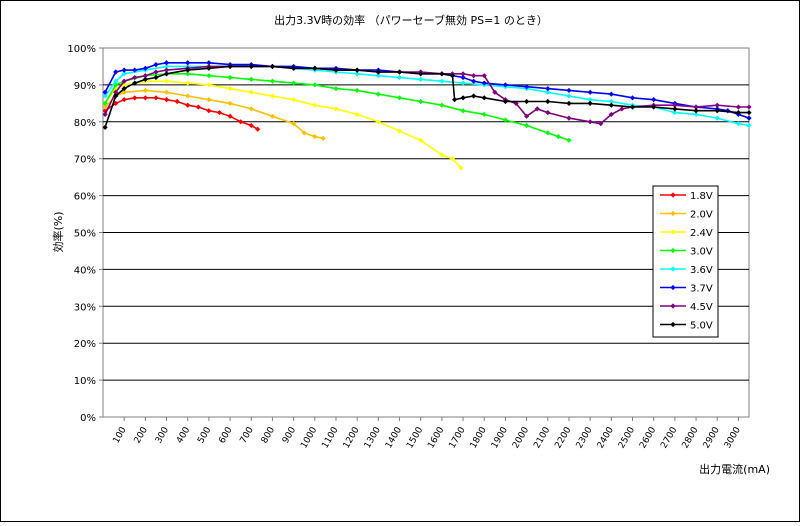  I want to click on legend-label: 1.8V, so click(701, 196).